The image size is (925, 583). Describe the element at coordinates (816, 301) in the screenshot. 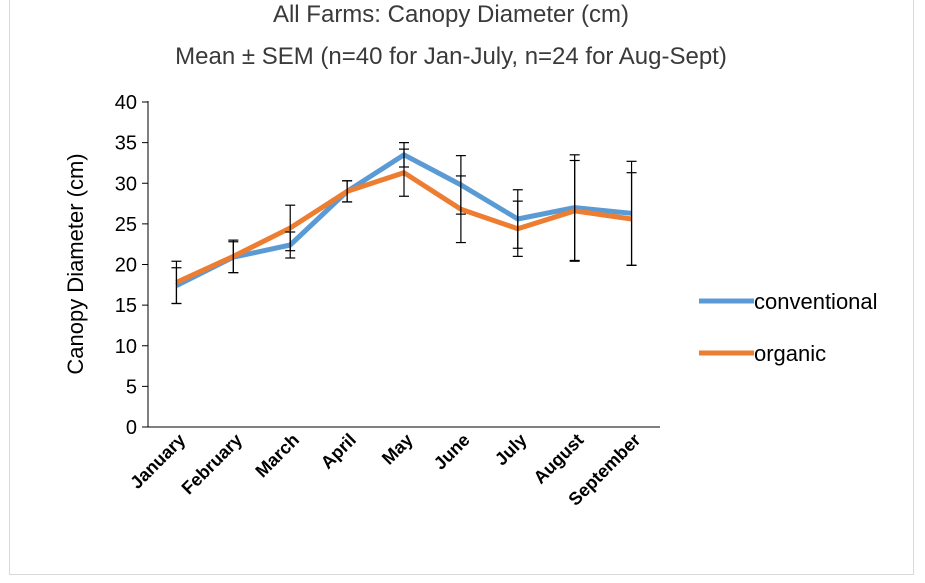

I see `legend-label-conventional: conventional` at that location.